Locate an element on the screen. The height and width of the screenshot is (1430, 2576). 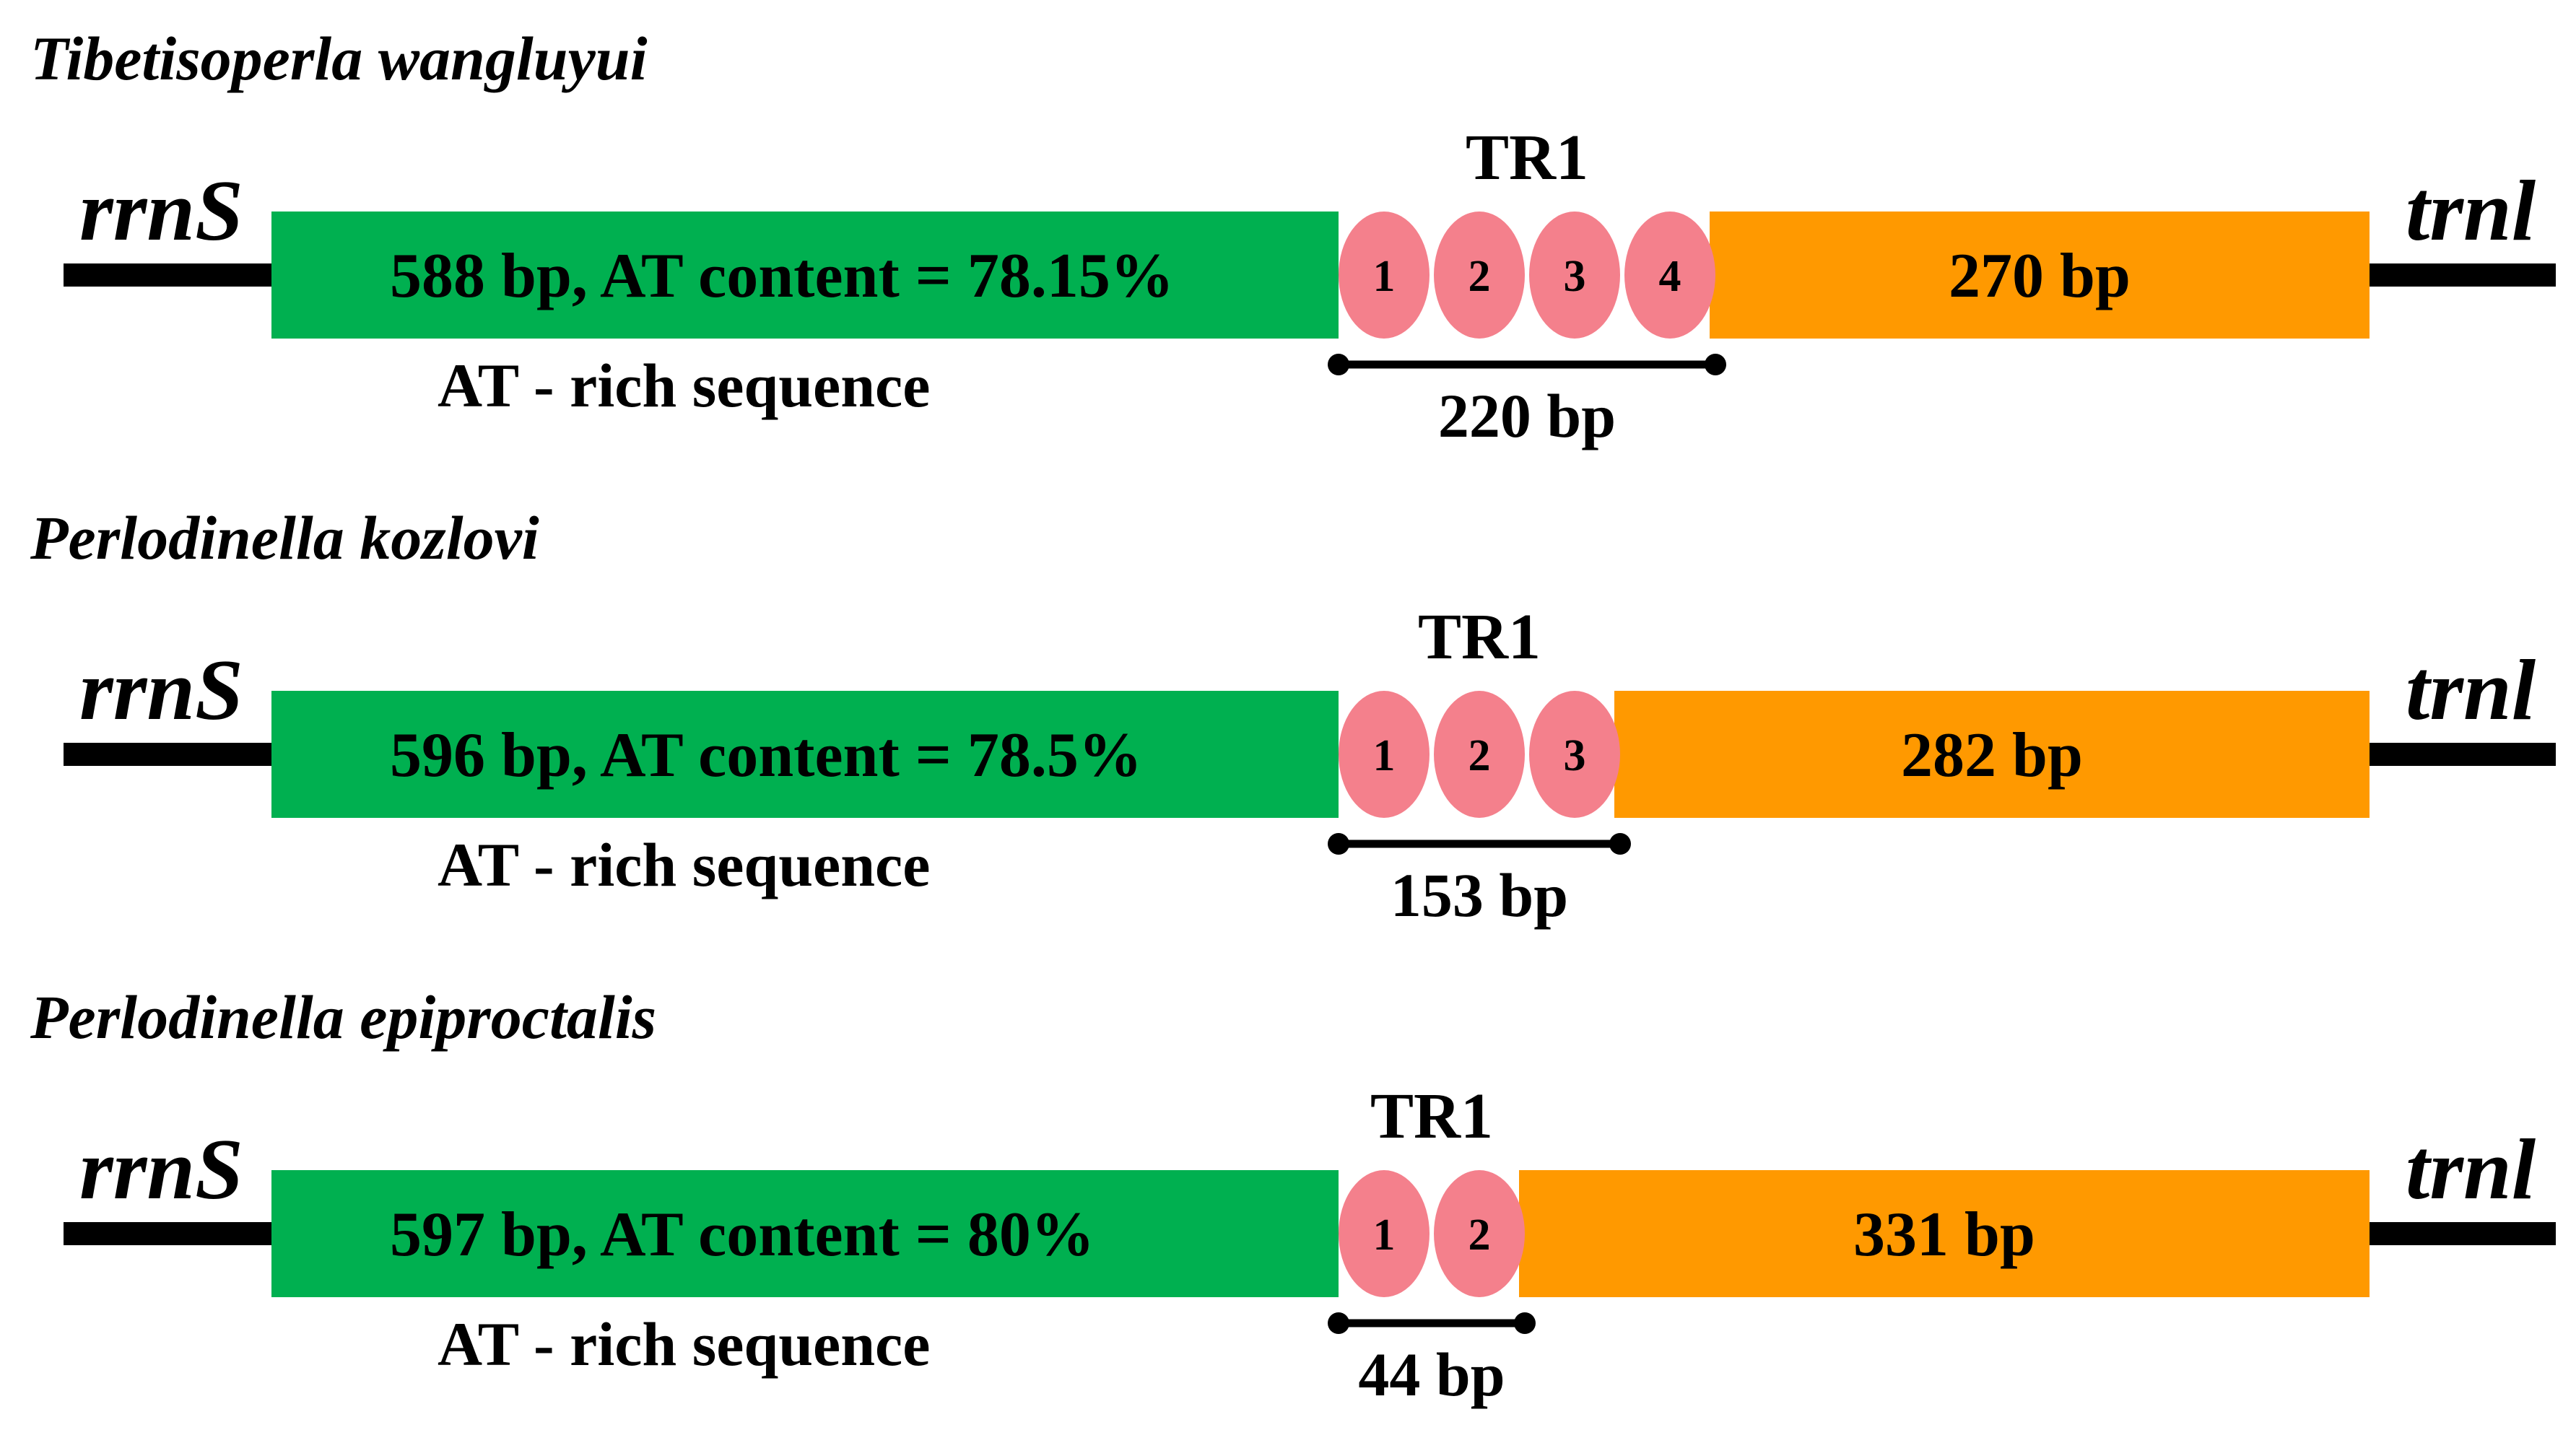
tail-text: 331 bp is located at coordinates (1944, 1235).